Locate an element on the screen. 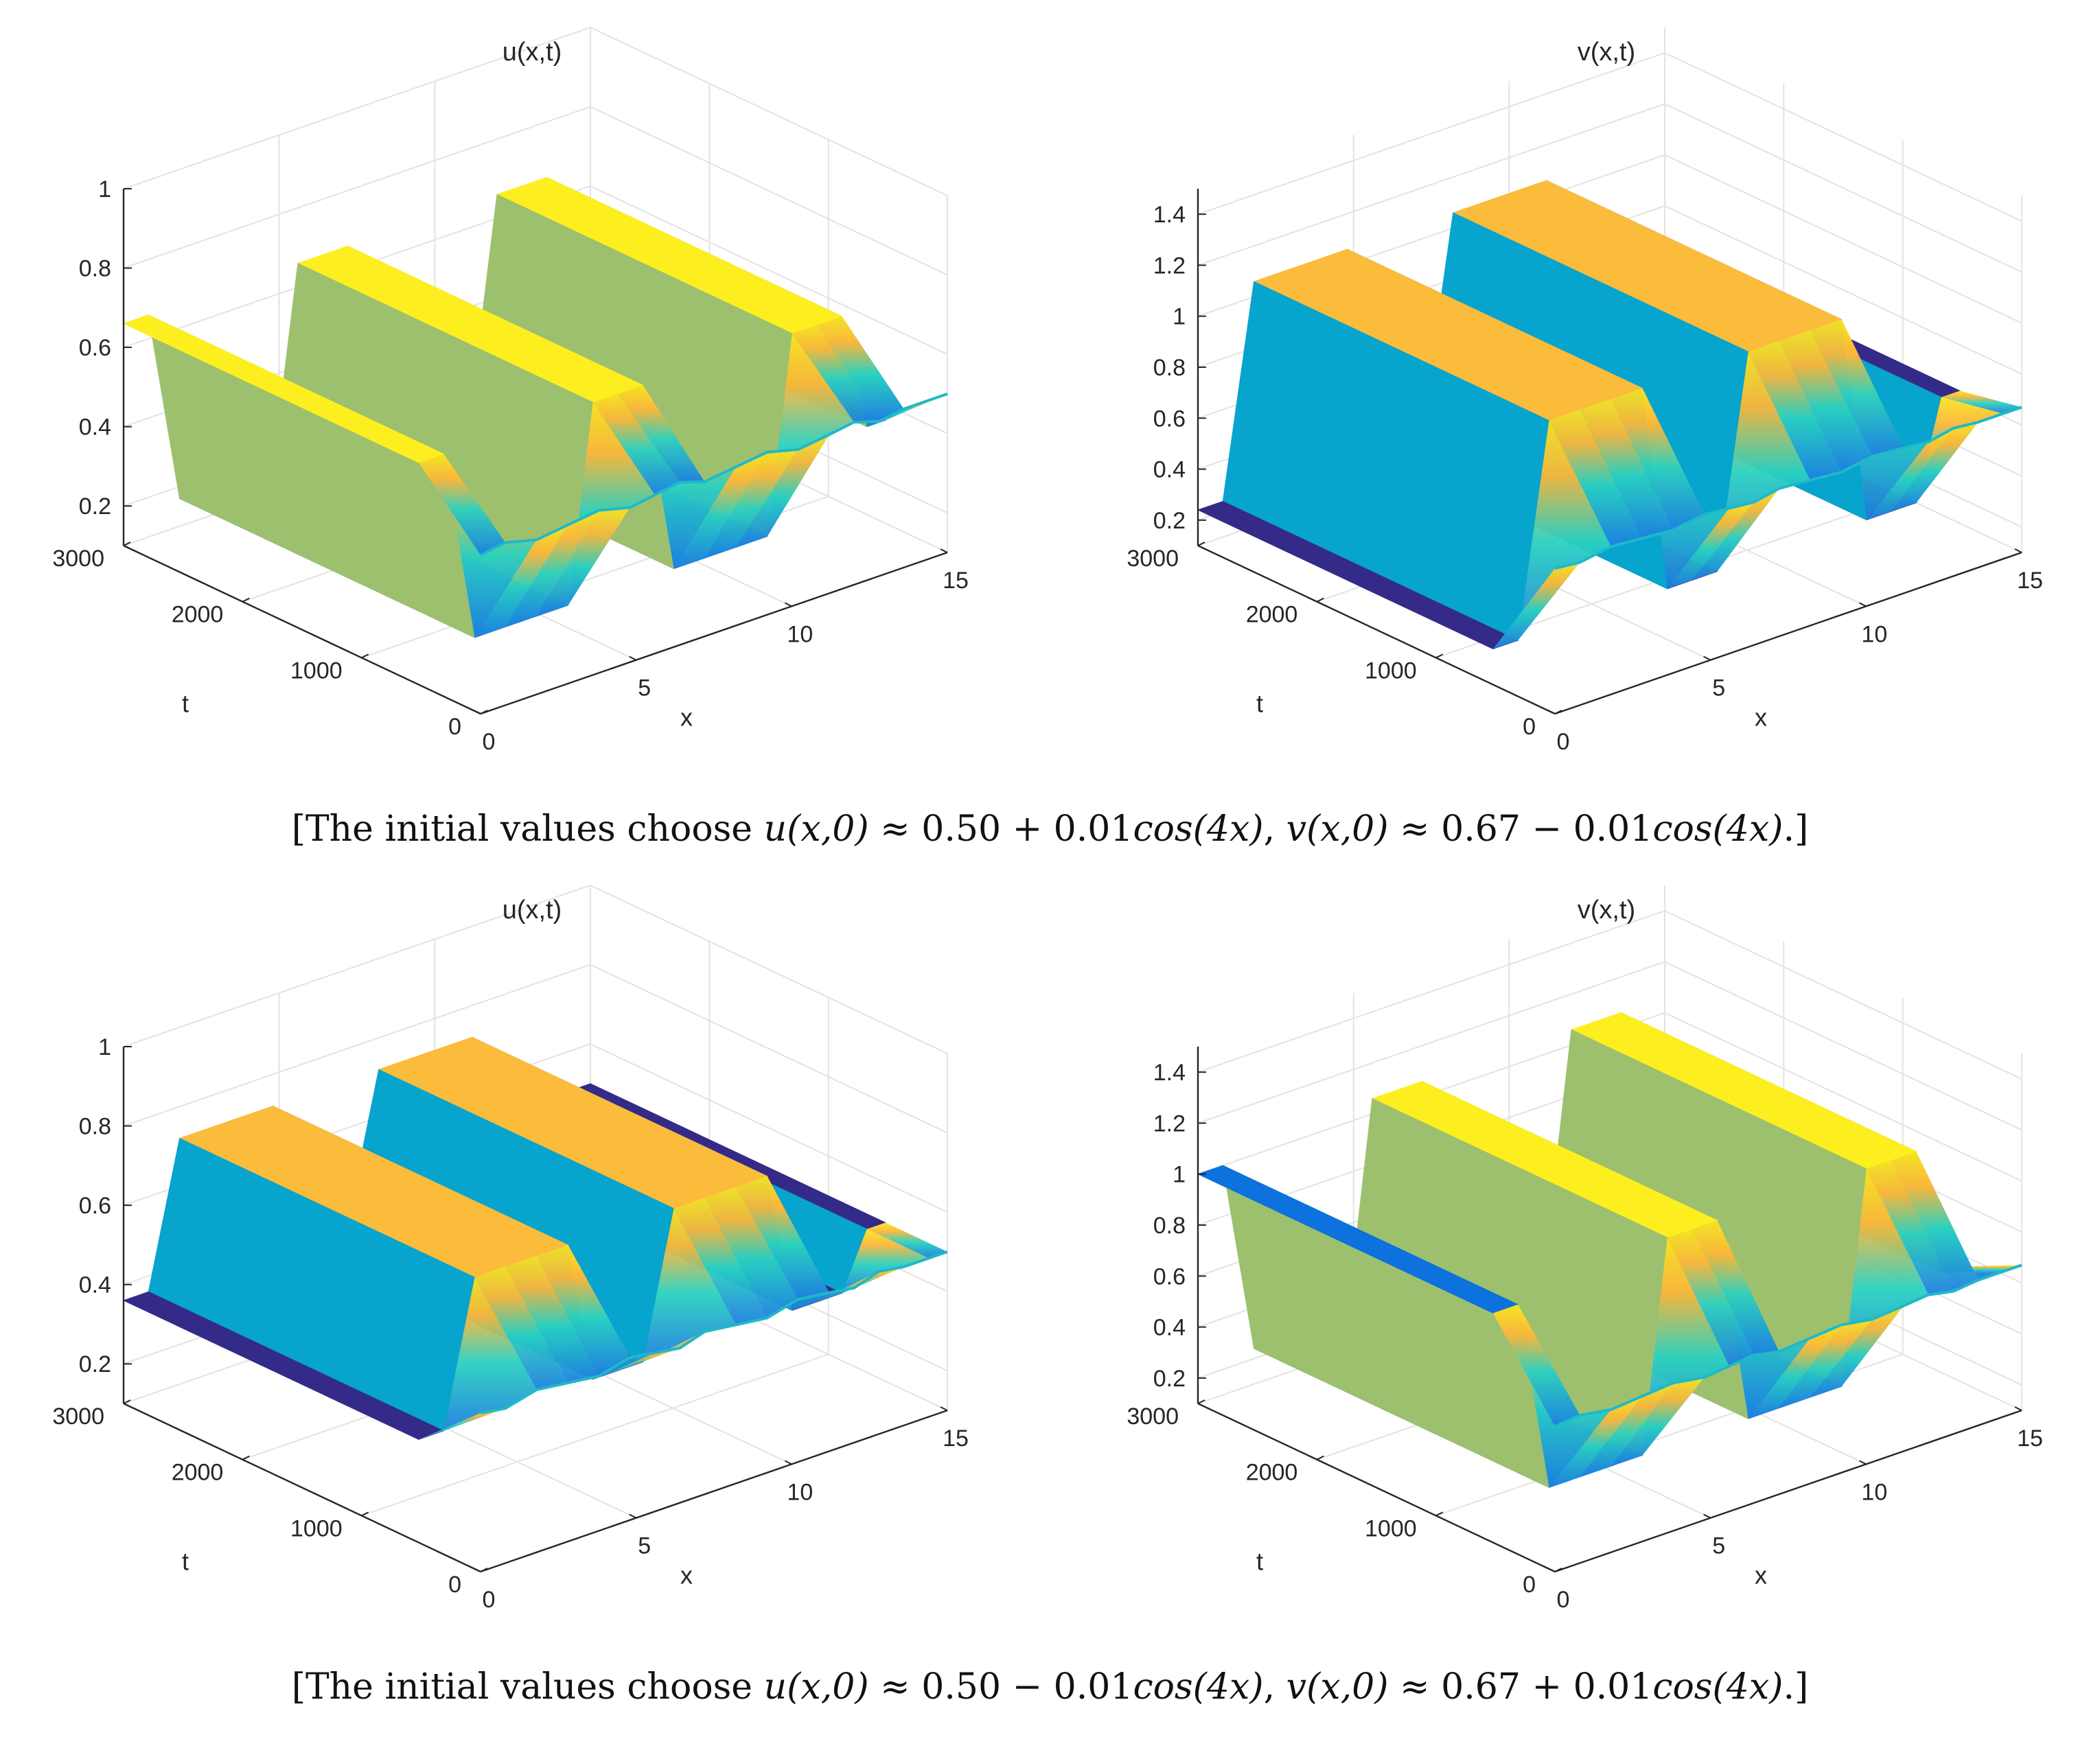 The width and height of the screenshot is (2100, 1746). caption-top-v-cos: cos(4x) is located at coordinates (1718, 829).